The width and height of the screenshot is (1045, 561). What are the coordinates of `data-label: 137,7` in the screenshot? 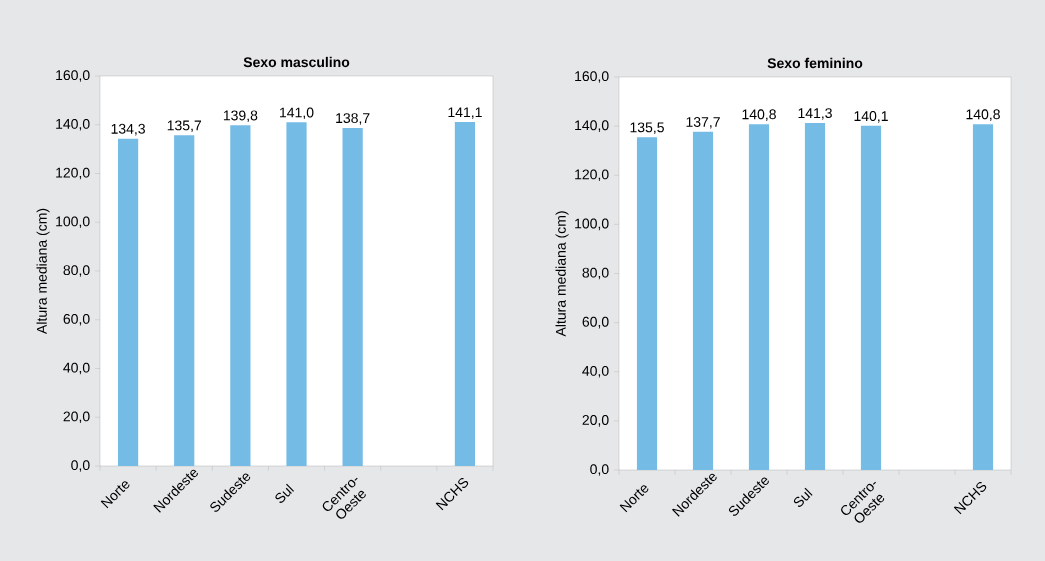 It's located at (703, 122).